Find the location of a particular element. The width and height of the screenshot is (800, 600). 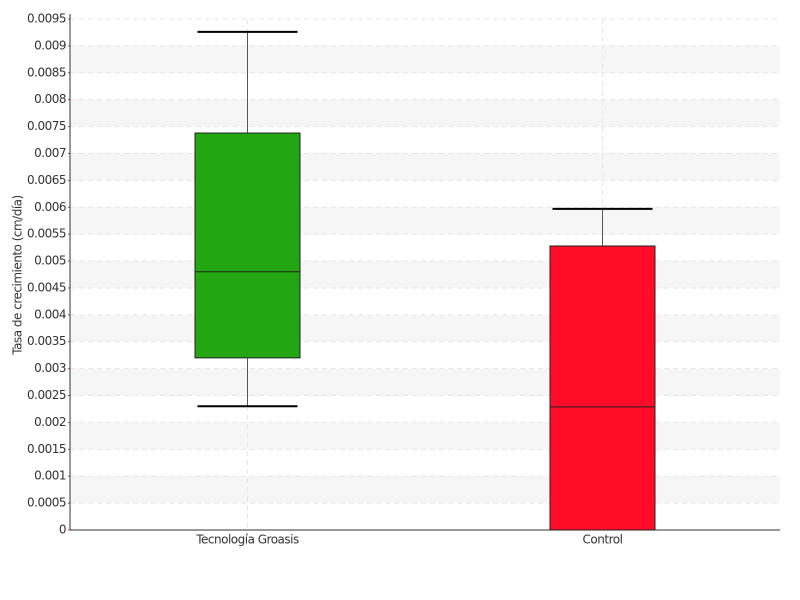

y-tick-label: 0.005 is located at coordinates (50, 261).